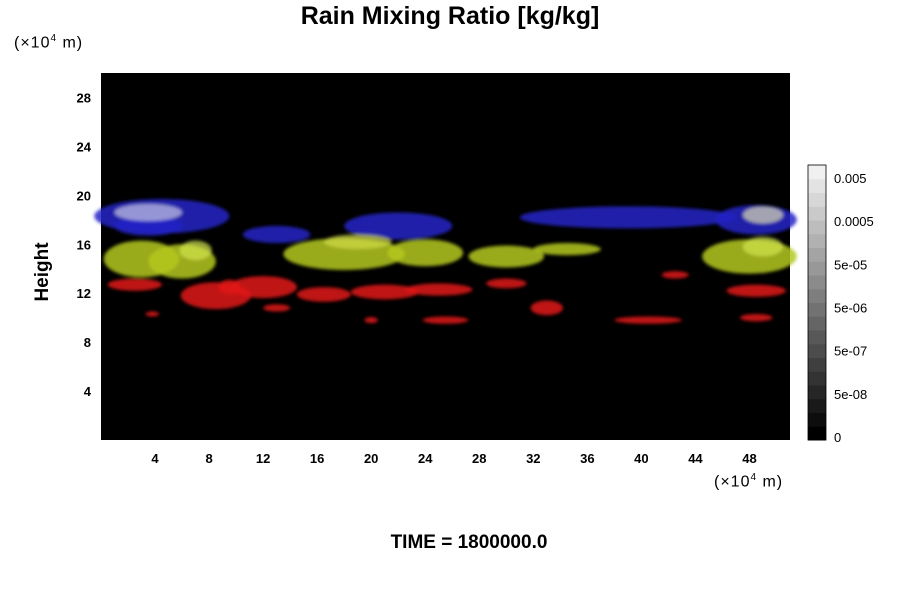  I want to click on colorbar-frame, so click(817, 302).